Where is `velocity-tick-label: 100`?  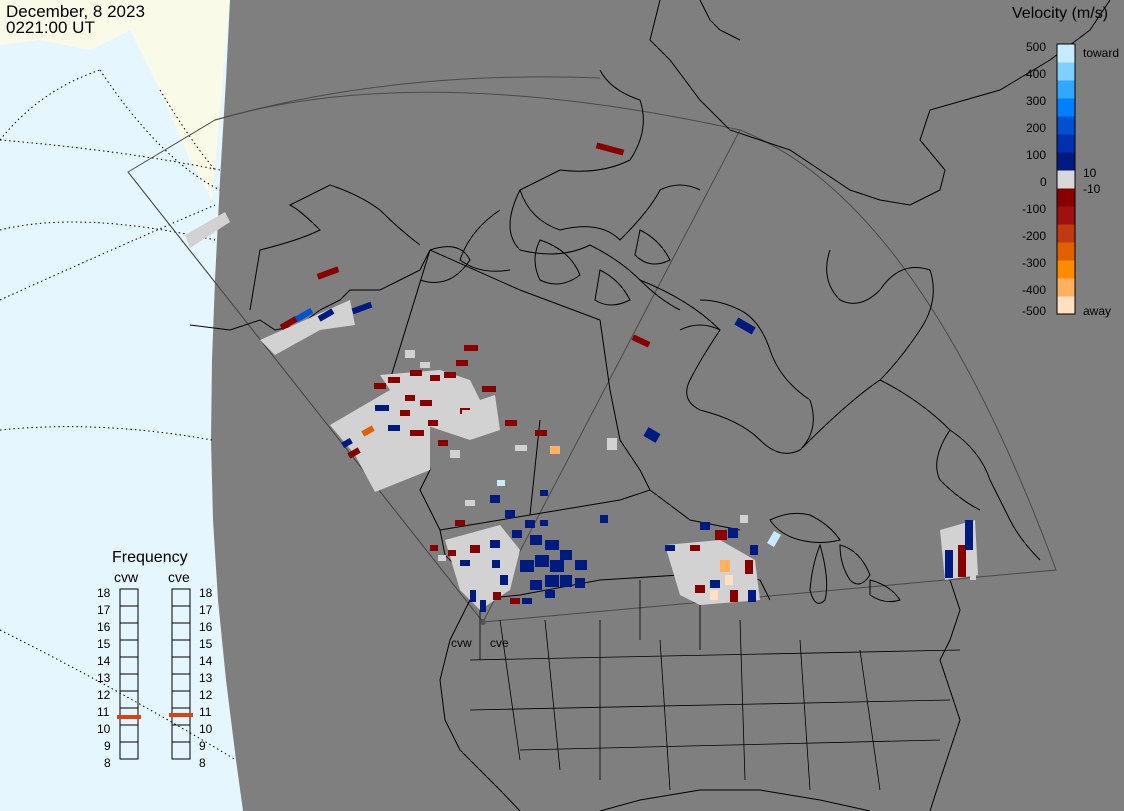
velocity-tick-label: 100 is located at coordinates (1036, 155).